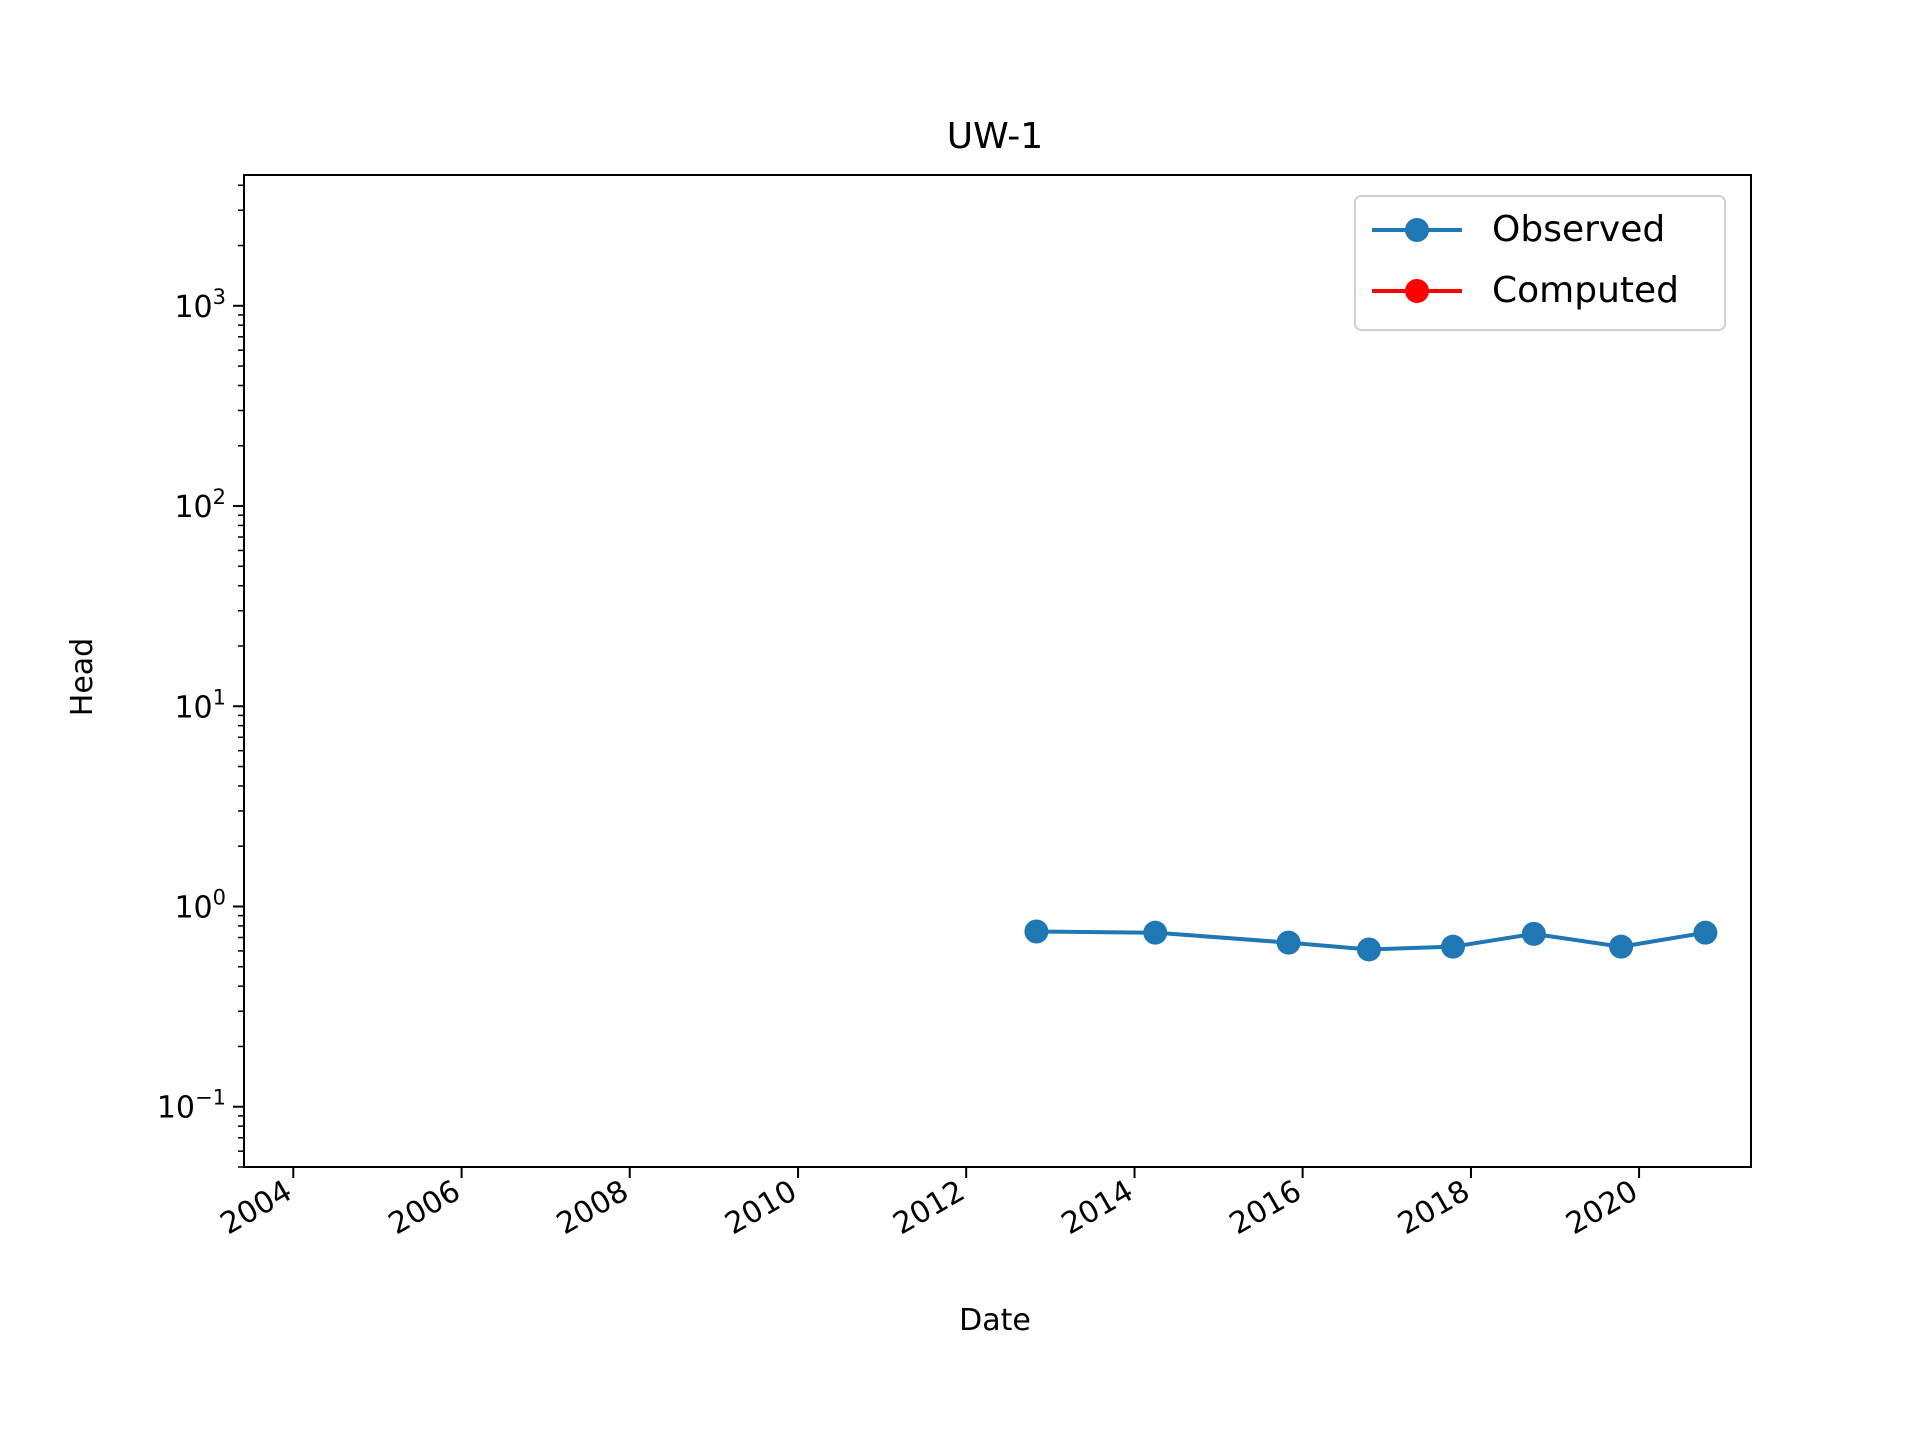 The width and height of the screenshot is (1920, 1440). What do you see at coordinates (995, 136) in the screenshot?
I see `chart-title: UW-1` at bounding box center [995, 136].